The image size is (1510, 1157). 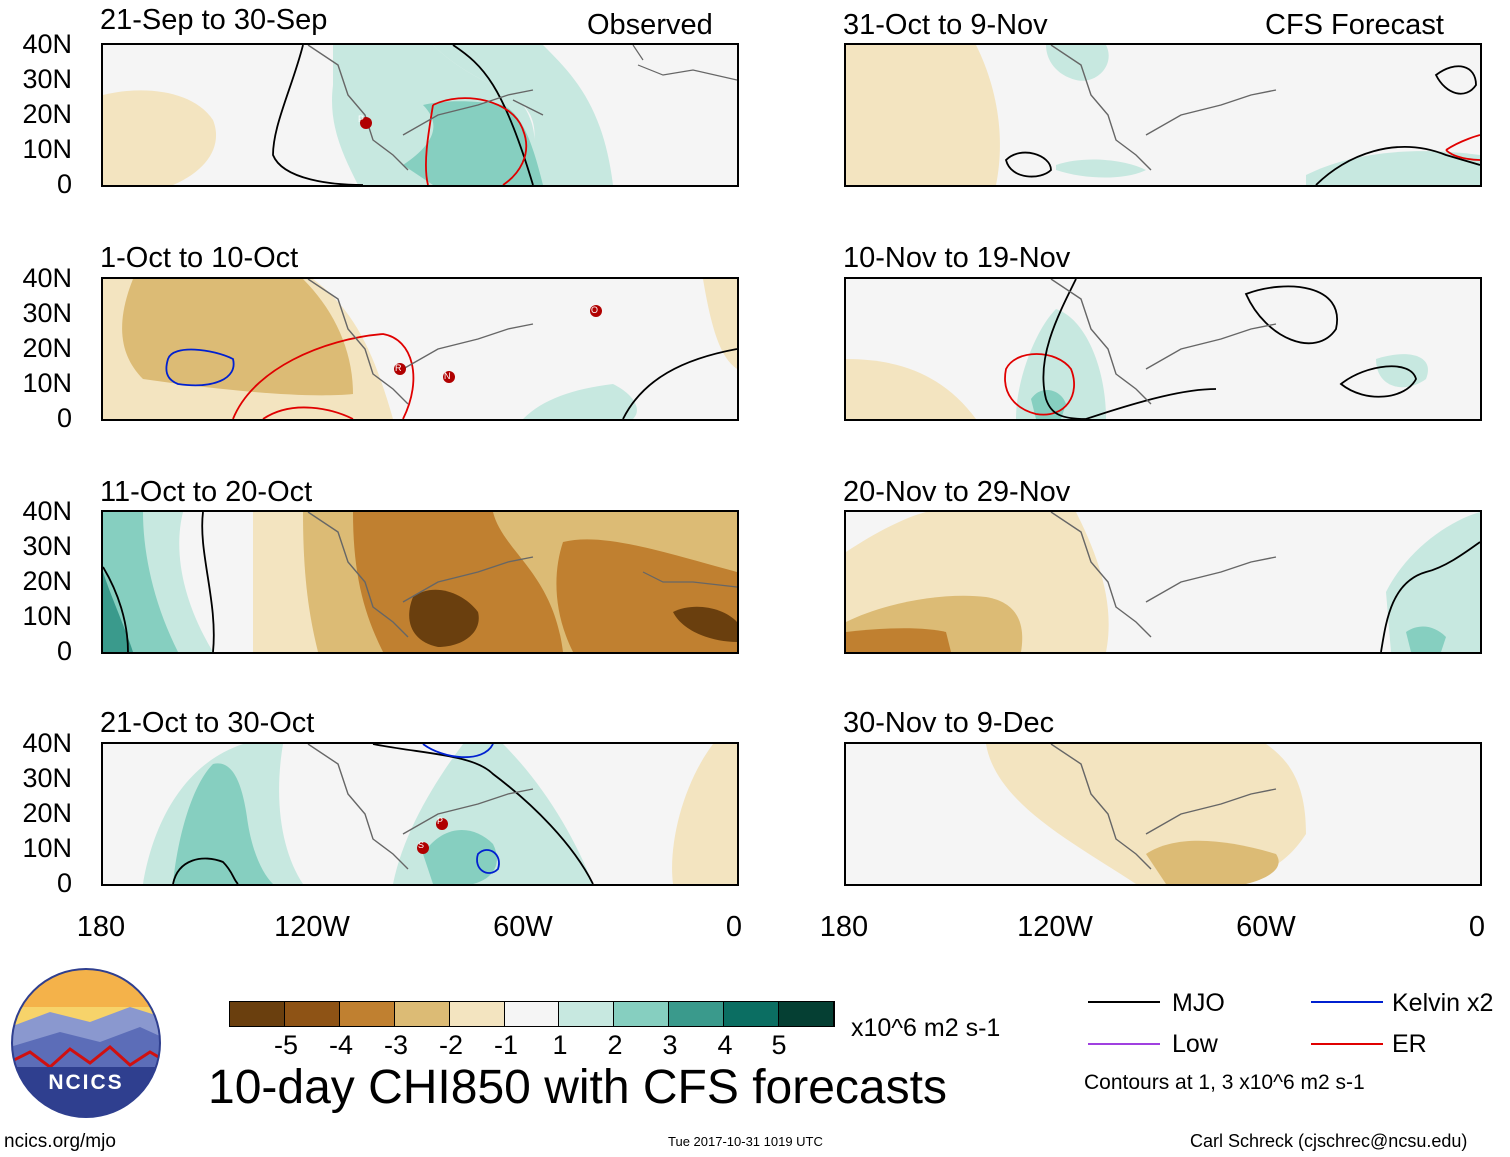 What do you see at coordinates (285, 1045) in the screenshot?
I see `colorbar-tick: -5` at bounding box center [285, 1045].